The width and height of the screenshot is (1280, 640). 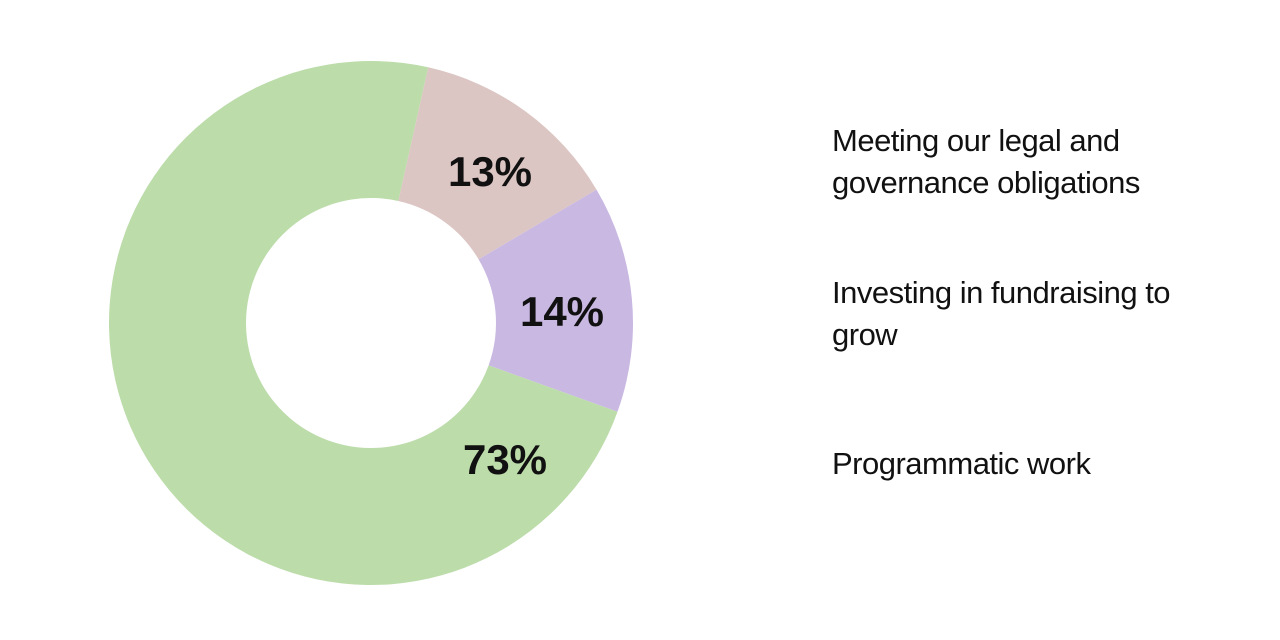 What do you see at coordinates (505, 459) in the screenshot?
I see `slice-label: 73%` at bounding box center [505, 459].